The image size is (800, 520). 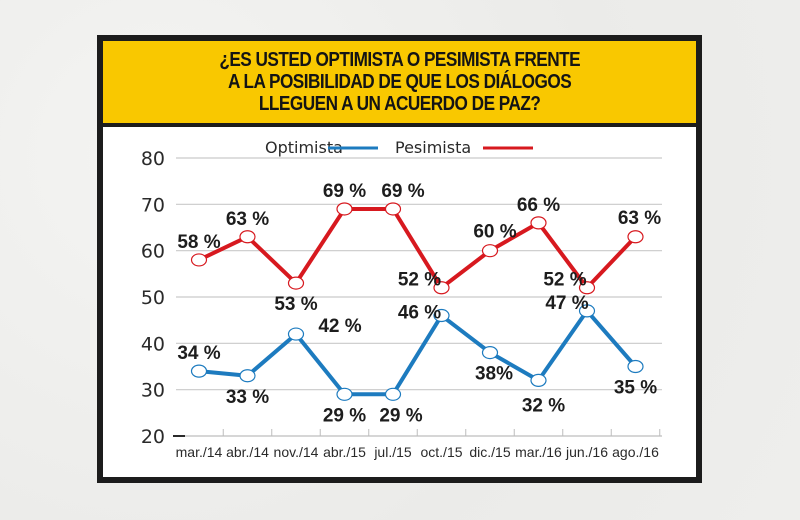 I want to click on data-label-pesimista: 66 %, so click(x=538, y=205).